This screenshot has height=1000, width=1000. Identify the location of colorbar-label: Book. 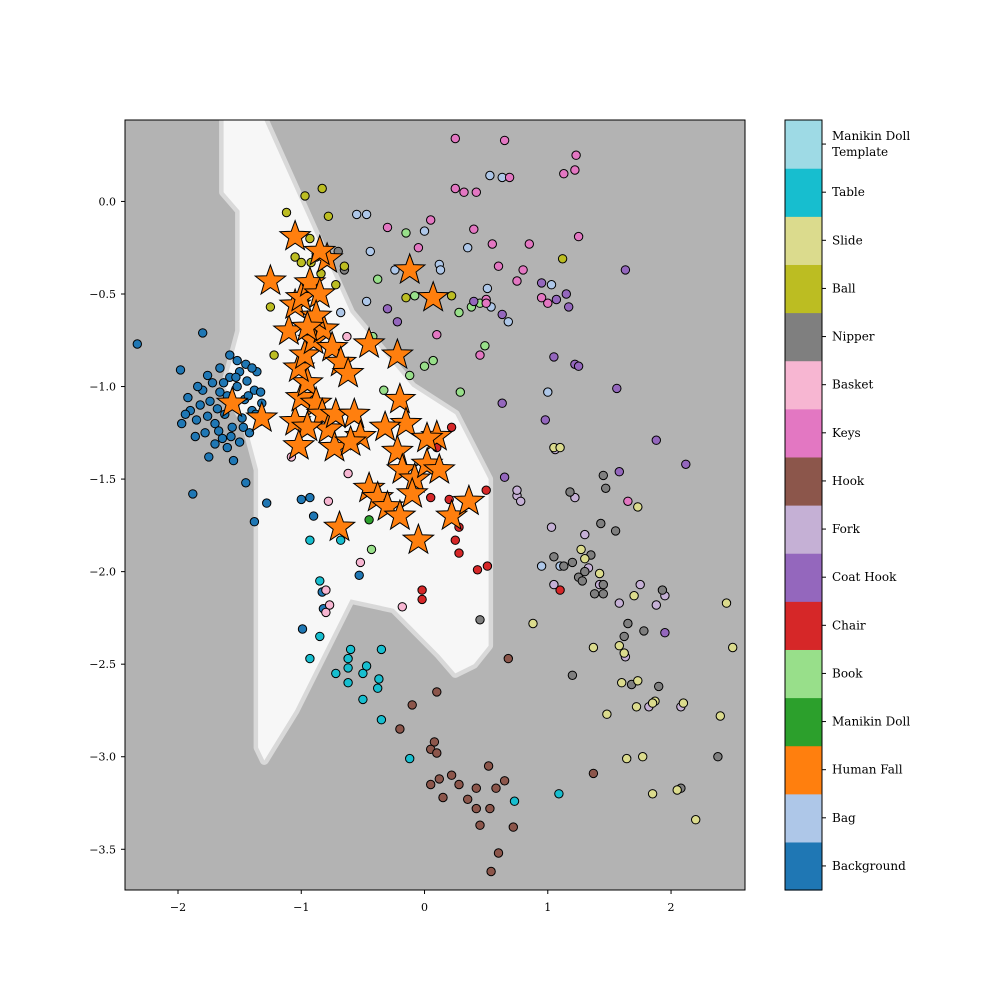
(847, 673).